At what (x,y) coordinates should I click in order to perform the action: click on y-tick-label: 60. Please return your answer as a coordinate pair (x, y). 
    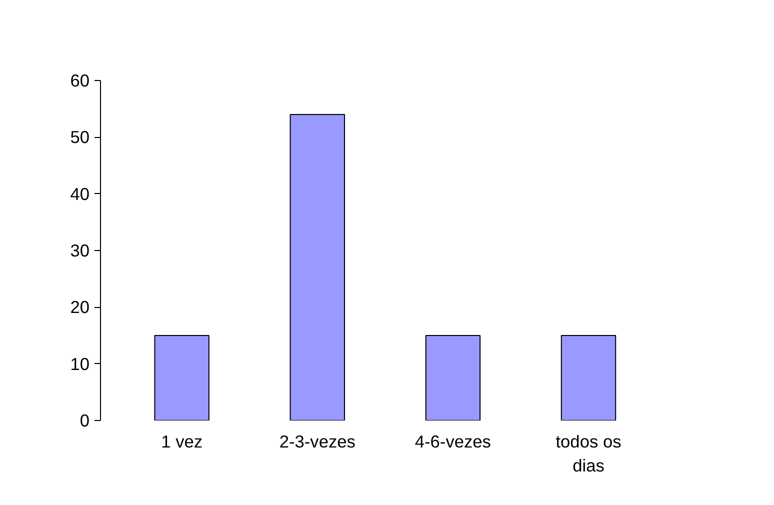
    Looking at the image, I should click on (80, 80).